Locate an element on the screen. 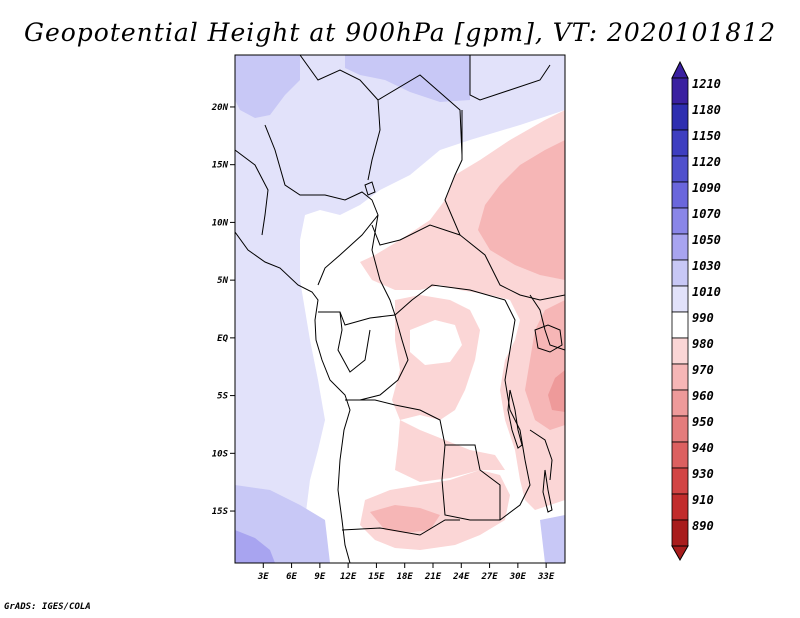  lon-tick-label: 18E is located at coordinates (405, 577).